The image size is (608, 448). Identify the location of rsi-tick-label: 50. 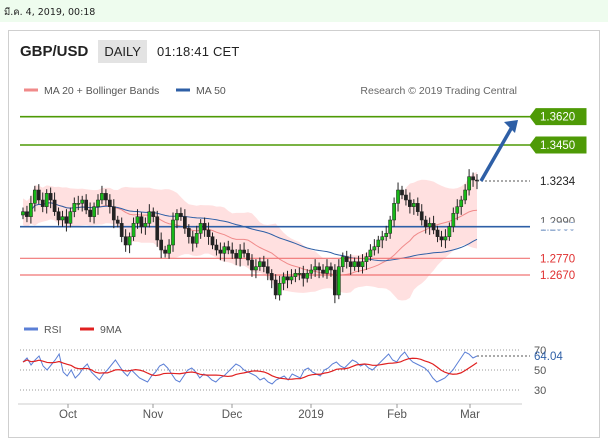
(540, 371).